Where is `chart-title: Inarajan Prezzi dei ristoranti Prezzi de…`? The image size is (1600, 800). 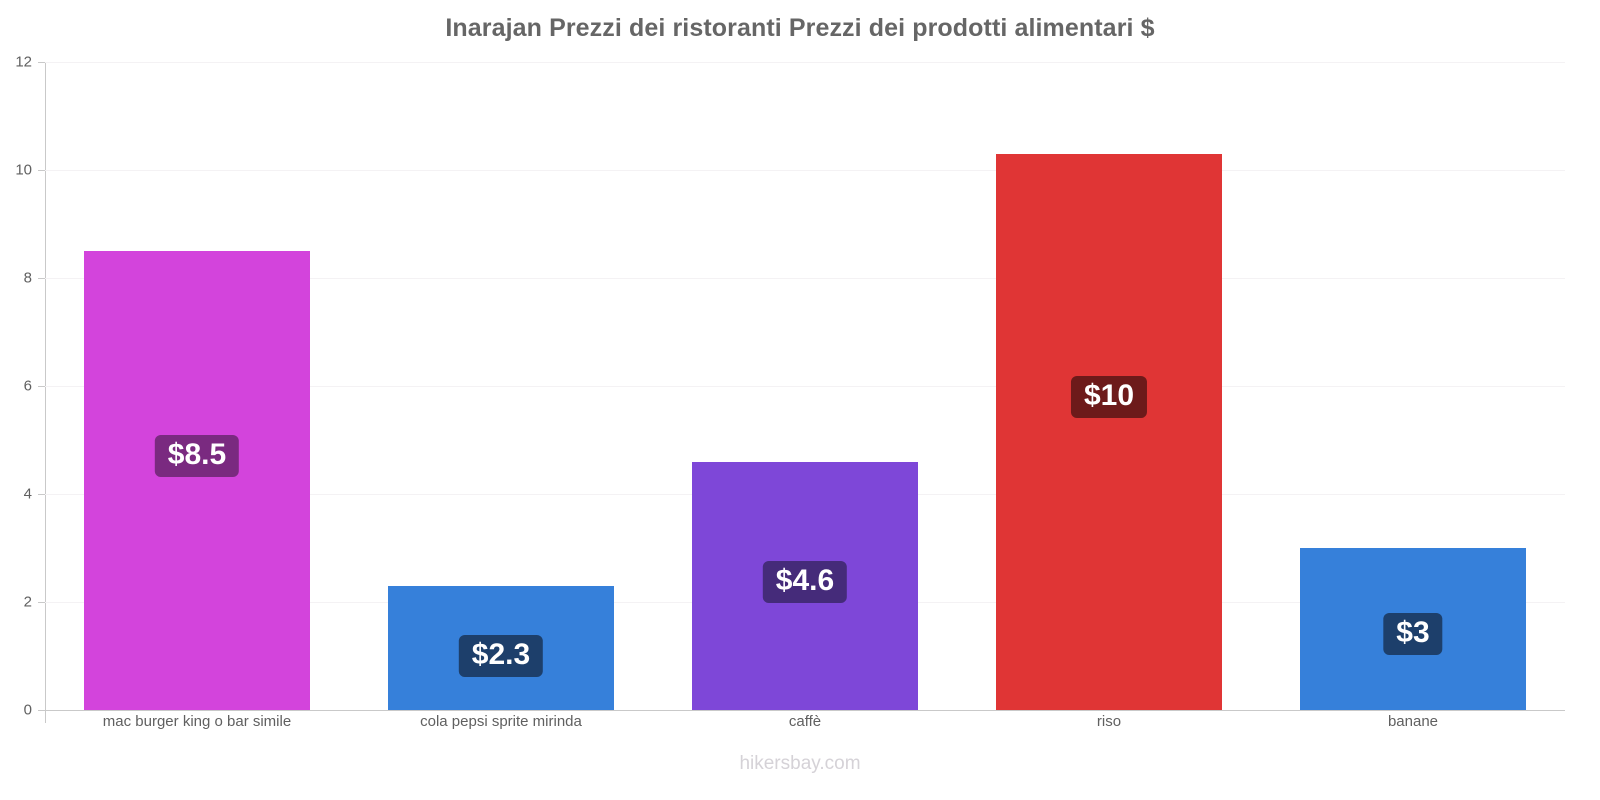 chart-title: Inarajan Prezzi dei ristoranti Prezzi de… is located at coordinates (800, 28).